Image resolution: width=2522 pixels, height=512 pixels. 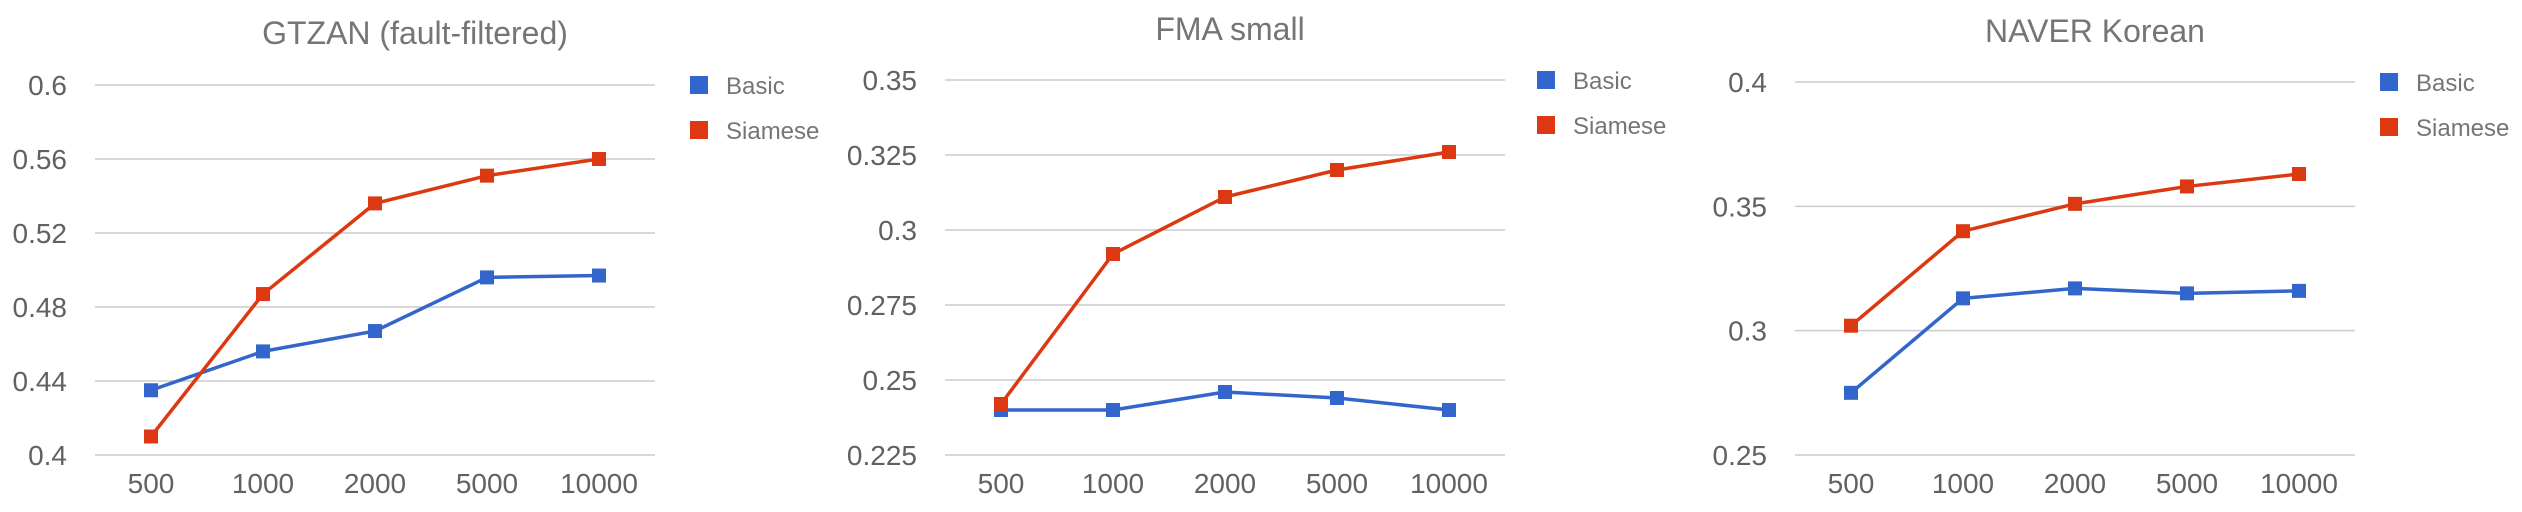 What do you see at coordinates (882, 155) in the screenshot?
I see `y-tick-label: 0.325` at bounding box center [882, 155].